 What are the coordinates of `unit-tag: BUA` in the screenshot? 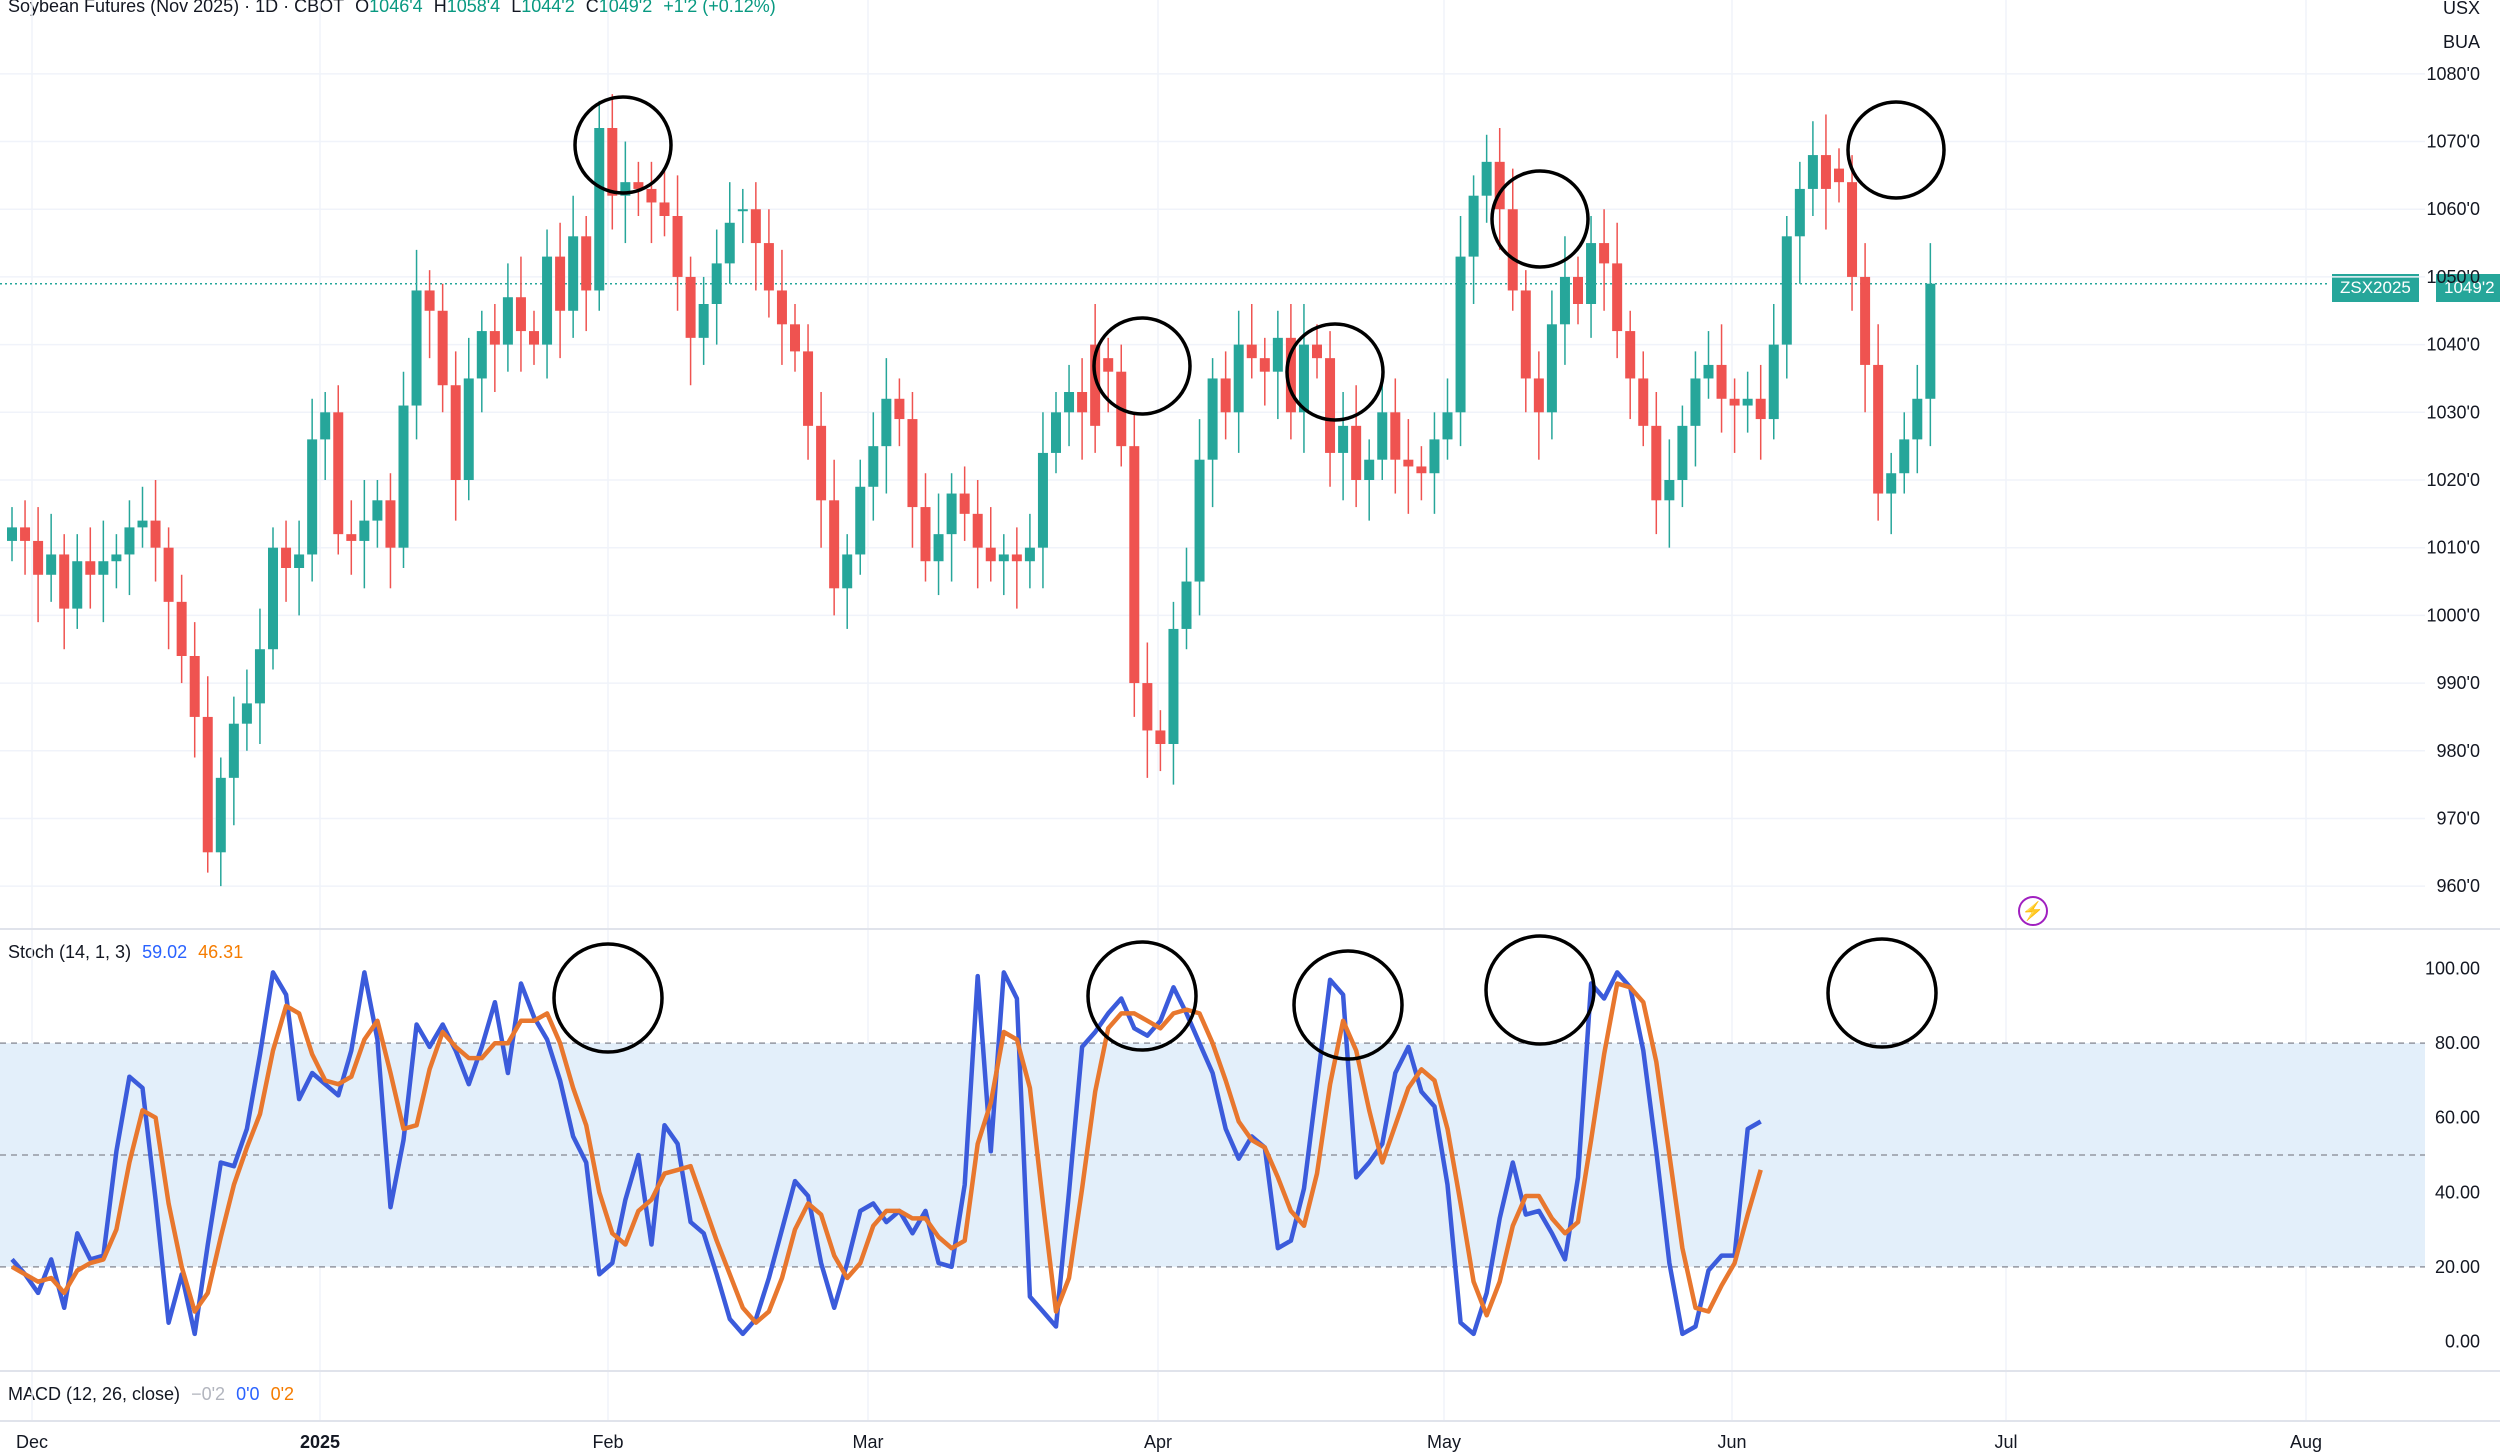 It's located at (2461, 42).